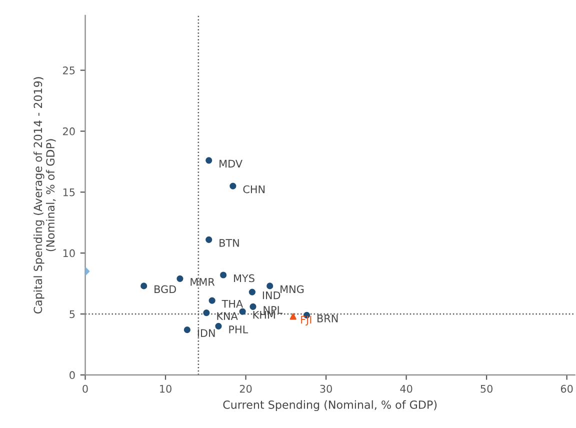  Describe the element at coordinates (330, 406) in the screenshot. I see `x-axis-title: Current Spending (Nominal, % of GDP)` at that location.